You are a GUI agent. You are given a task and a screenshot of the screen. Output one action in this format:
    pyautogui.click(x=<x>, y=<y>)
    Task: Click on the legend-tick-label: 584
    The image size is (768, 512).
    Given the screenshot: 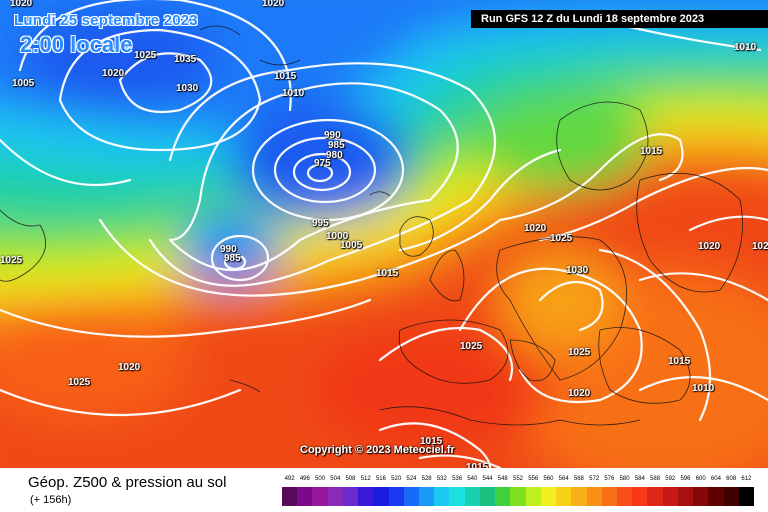 What is the action you would take?
    pyautogui.click(x=639, y=479)
    